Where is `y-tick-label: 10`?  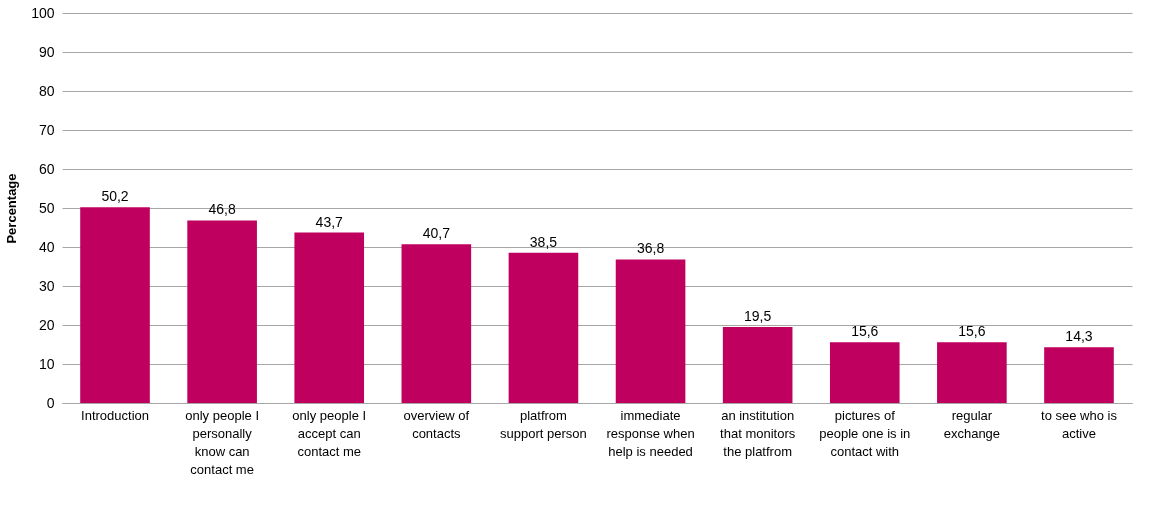
y-tick-label: 10 is located at coordinates (46, 363).